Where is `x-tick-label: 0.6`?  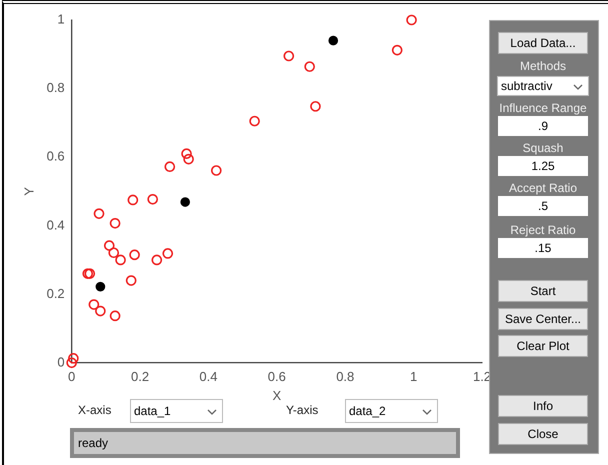 x-tick-label: 0.6 is located at coordinates (277, 376).